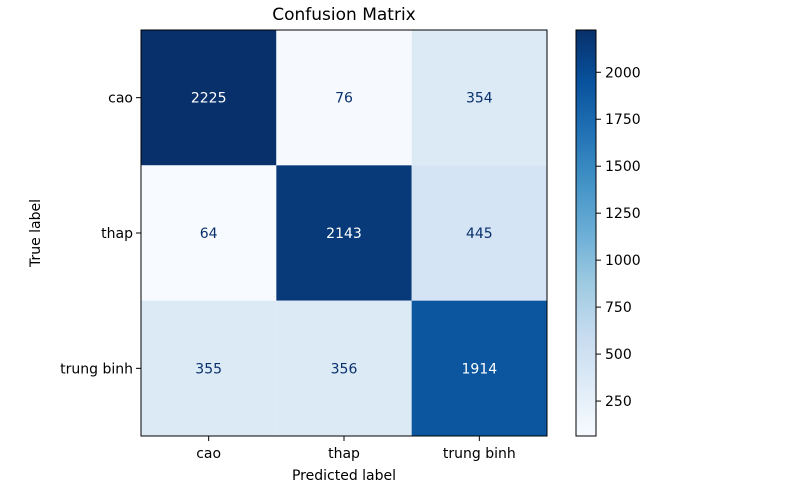  Describe the element at coordinates (618, 237) in the screenshot. I see `colorbar-ticks: 250 500 750 1000 1250 1500 1750 2000` at that location.